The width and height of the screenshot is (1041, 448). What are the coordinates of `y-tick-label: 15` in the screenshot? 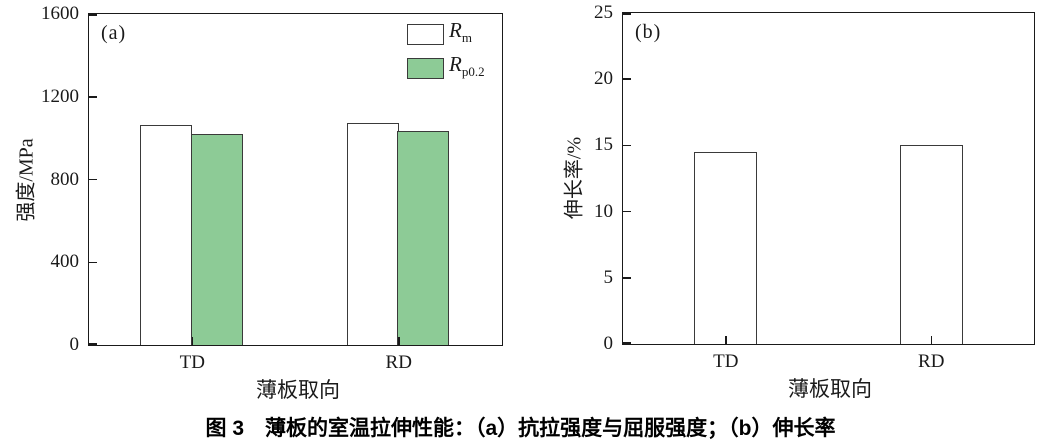 It's located at (603, 145).